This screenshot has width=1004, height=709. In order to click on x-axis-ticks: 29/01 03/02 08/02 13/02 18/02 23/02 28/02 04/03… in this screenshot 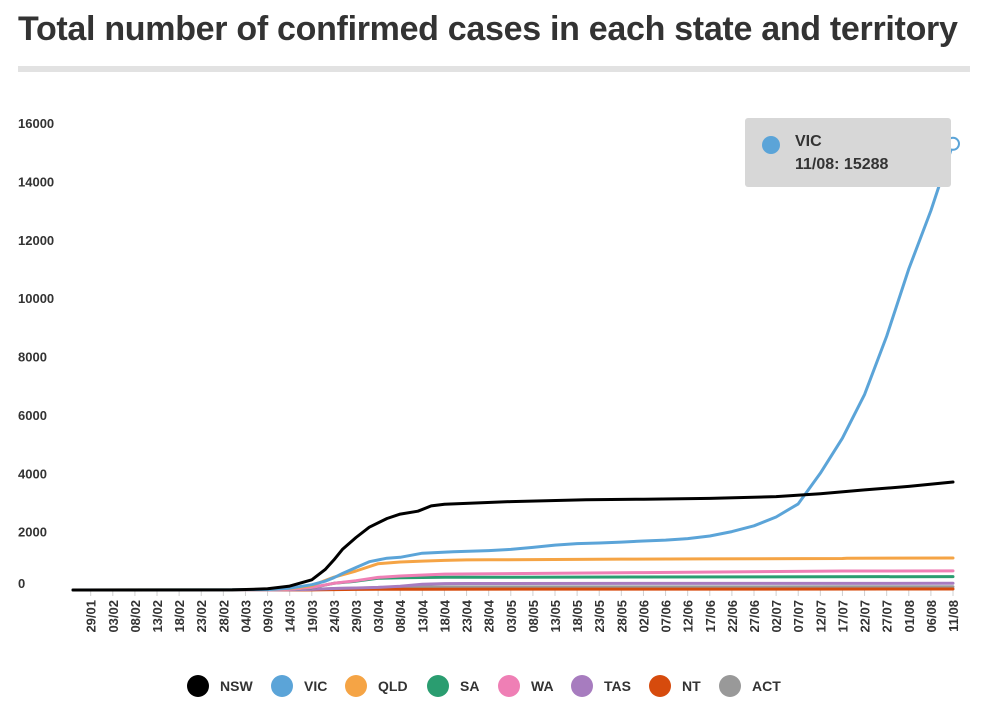, I will do `click(522, 611)`.